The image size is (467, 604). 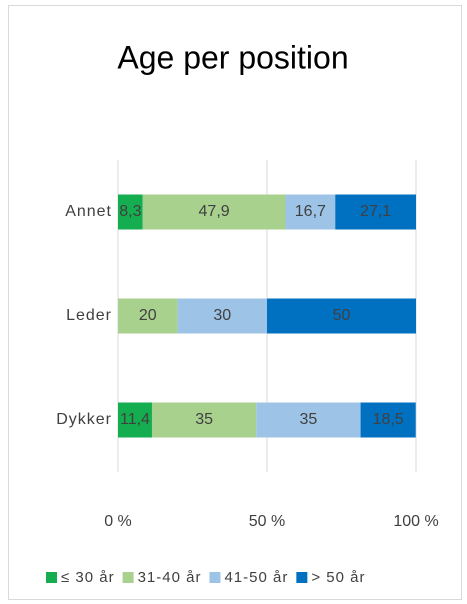 What do you see at coordinates (415, 521) in the screenshot?
I see `x-tick-label: 100 %` at bounding box center [415, 521].